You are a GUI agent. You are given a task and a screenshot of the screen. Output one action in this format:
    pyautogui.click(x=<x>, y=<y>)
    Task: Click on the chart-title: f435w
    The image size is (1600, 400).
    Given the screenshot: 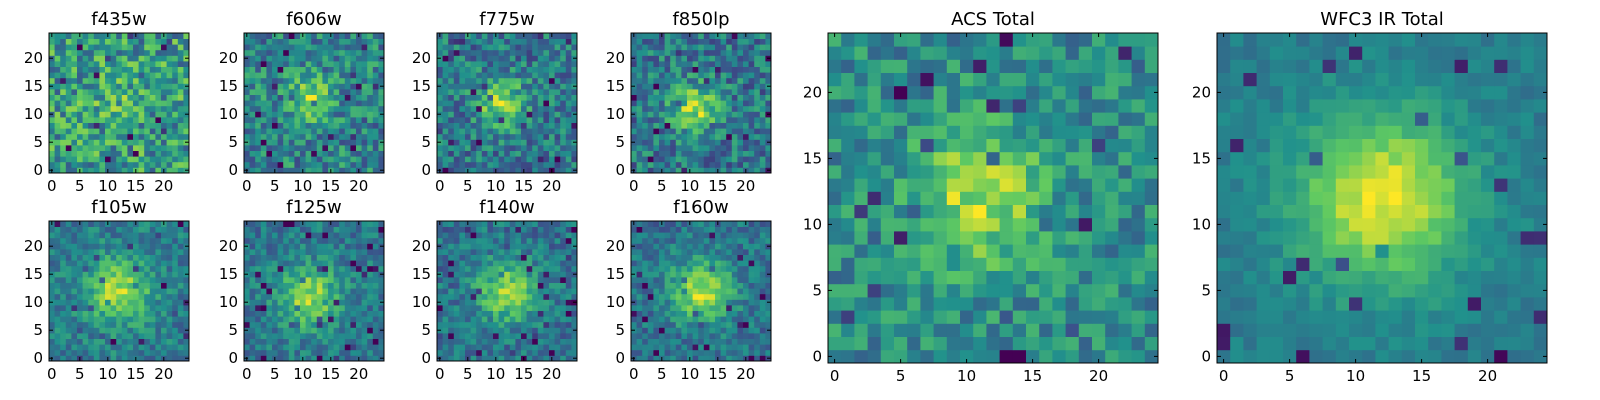 What is the action you would take?
    pyautogui.click(x=118, y=19)
    